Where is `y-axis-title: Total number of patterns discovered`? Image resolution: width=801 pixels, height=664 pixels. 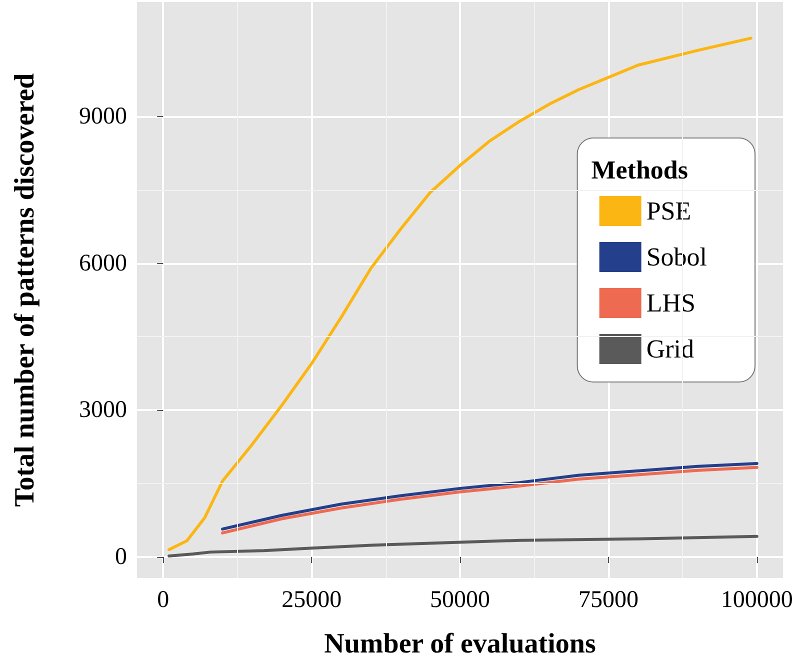
y-axis-title: Total number of patterns discovered is located at coordinates (25, 289).